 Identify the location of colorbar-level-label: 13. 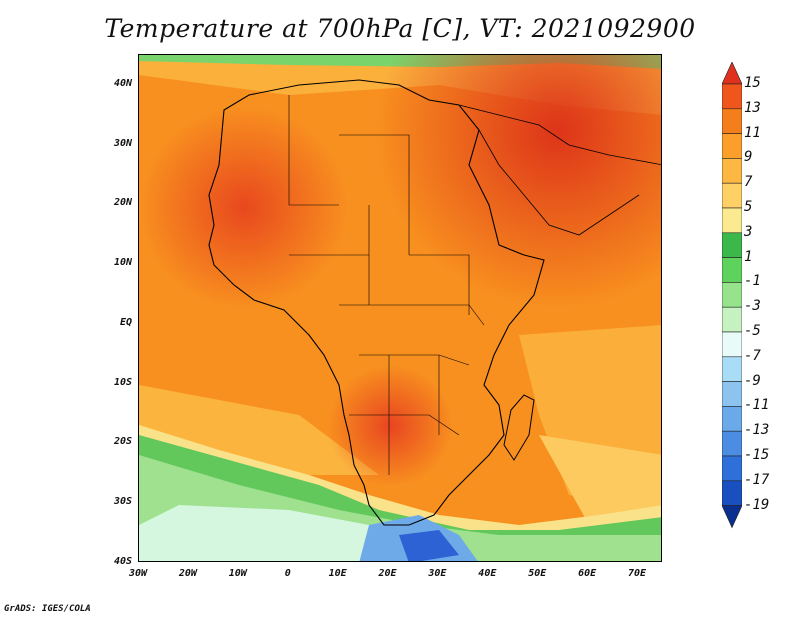
(752, 107).